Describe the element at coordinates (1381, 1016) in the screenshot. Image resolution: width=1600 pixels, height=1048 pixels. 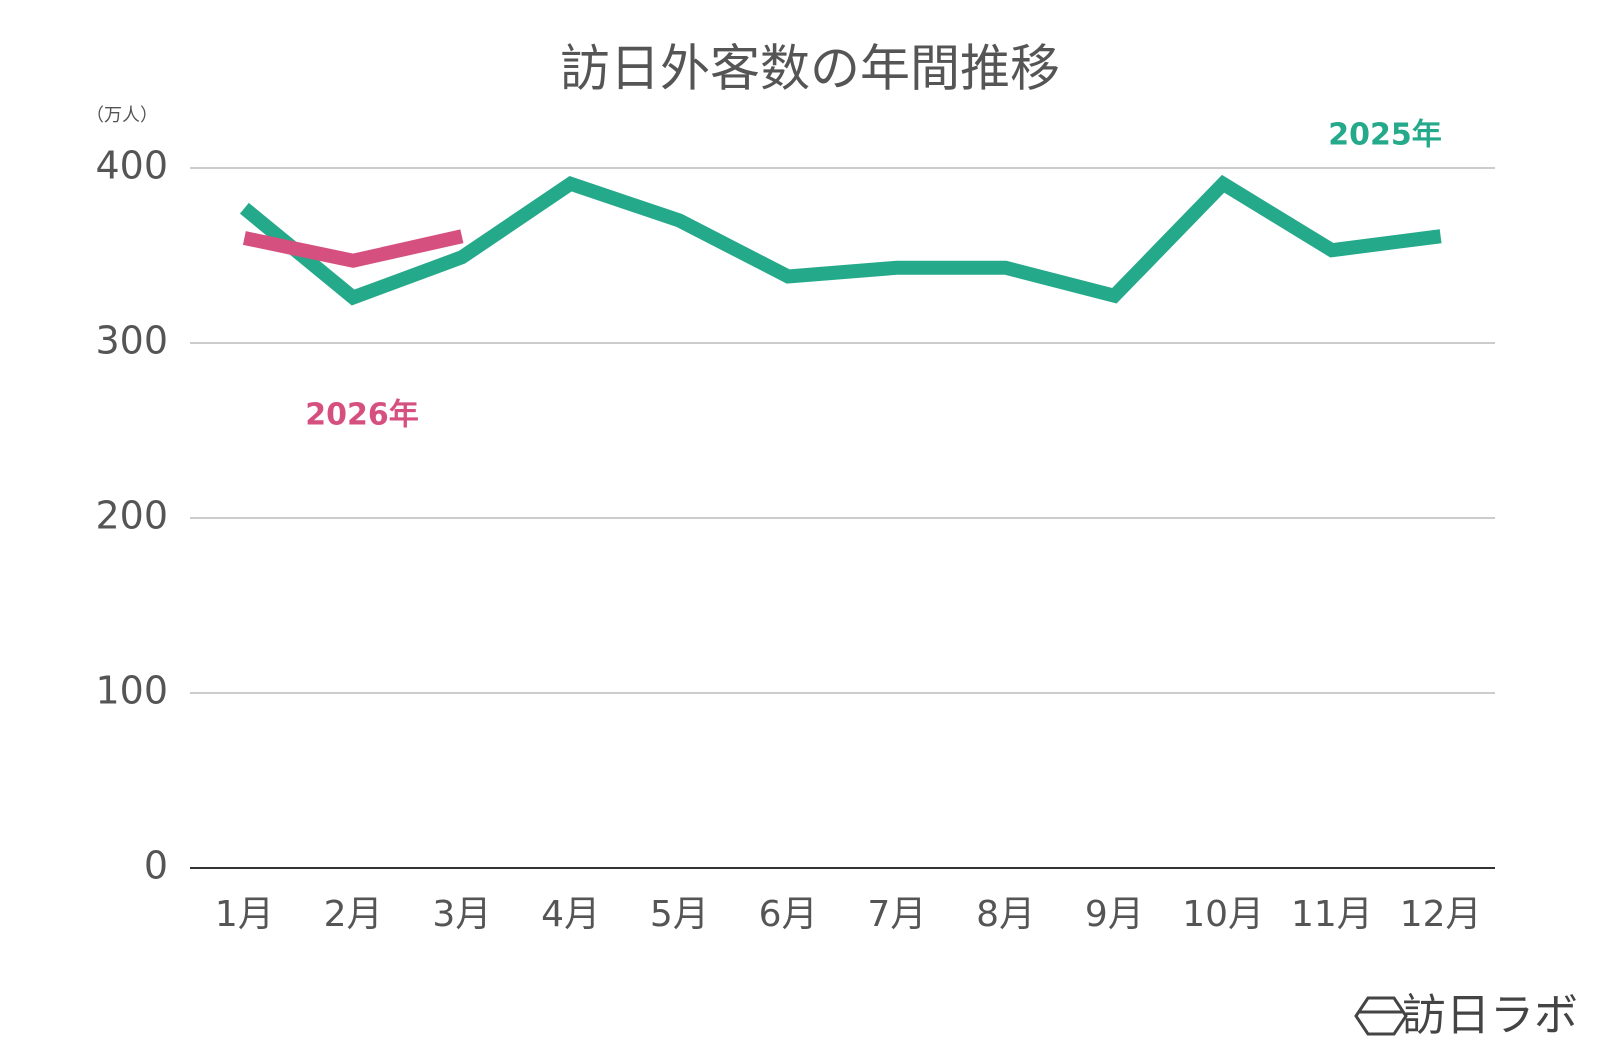
I see `logo-icon` at that location.